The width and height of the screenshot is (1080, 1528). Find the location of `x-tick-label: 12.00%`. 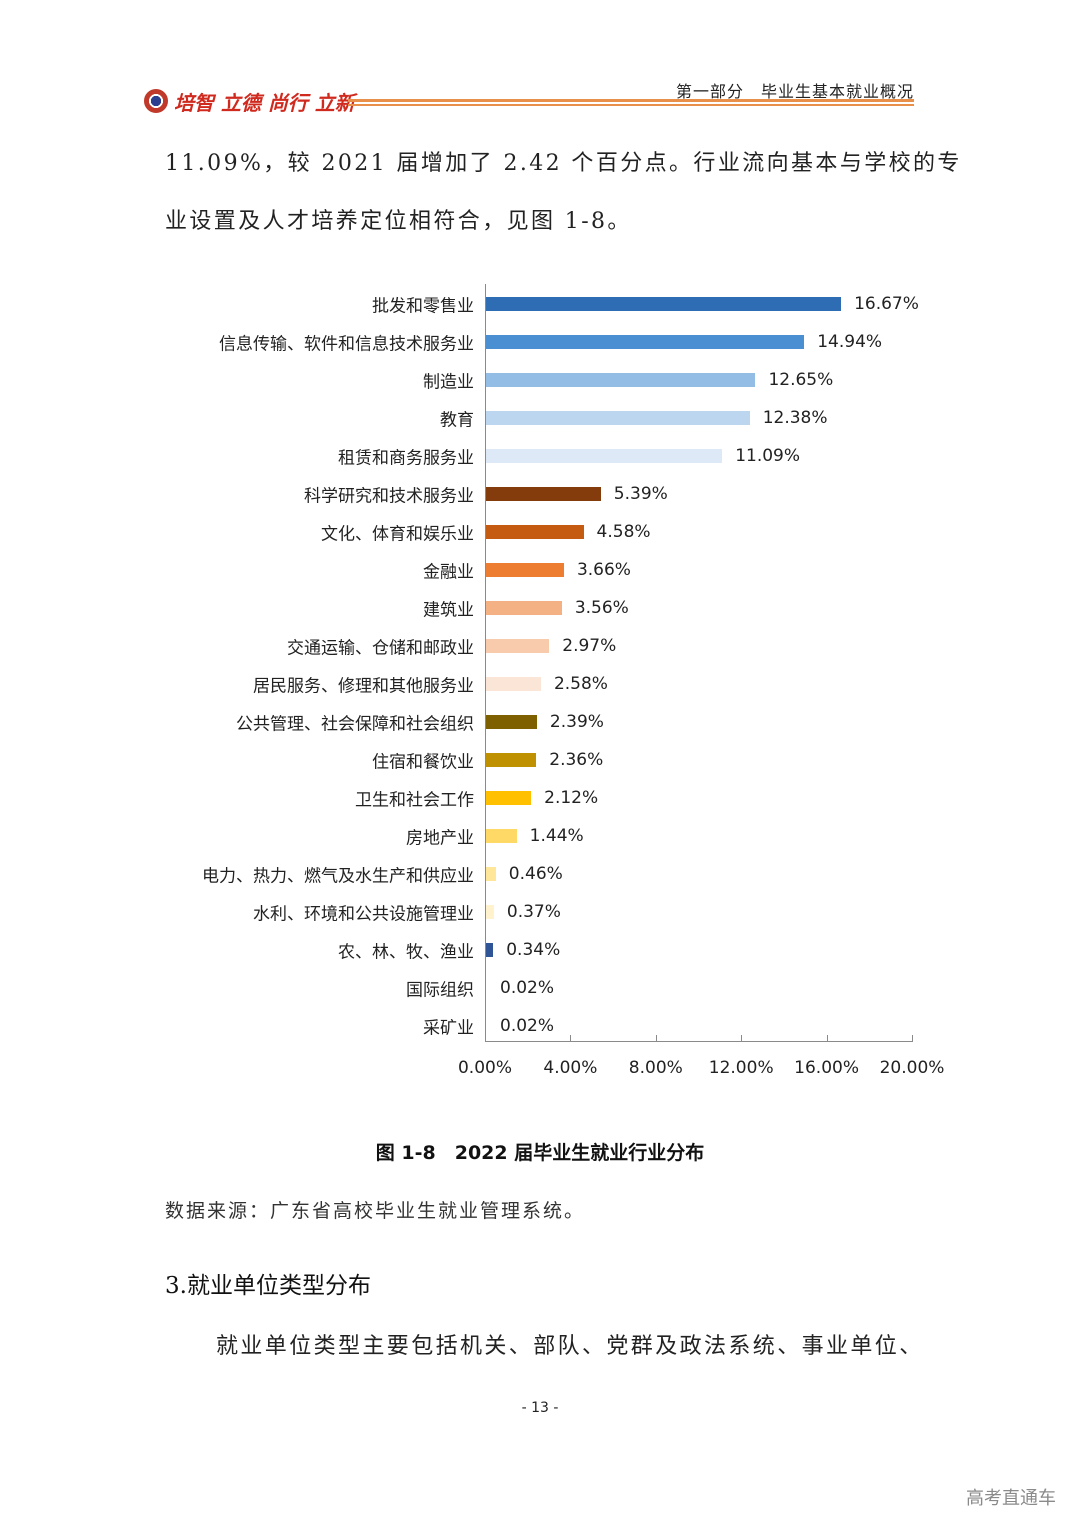

x-tick-label: 12.00% is located at coordinates (741, 1068).